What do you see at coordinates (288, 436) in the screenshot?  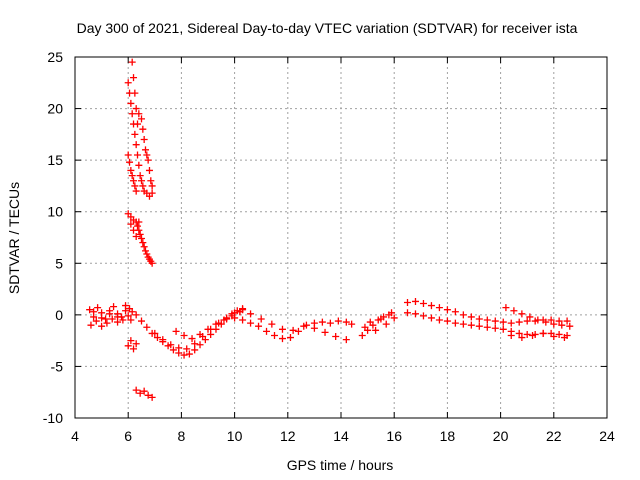 I see `x-tick-label: 12` at bounding box center [288, 436].